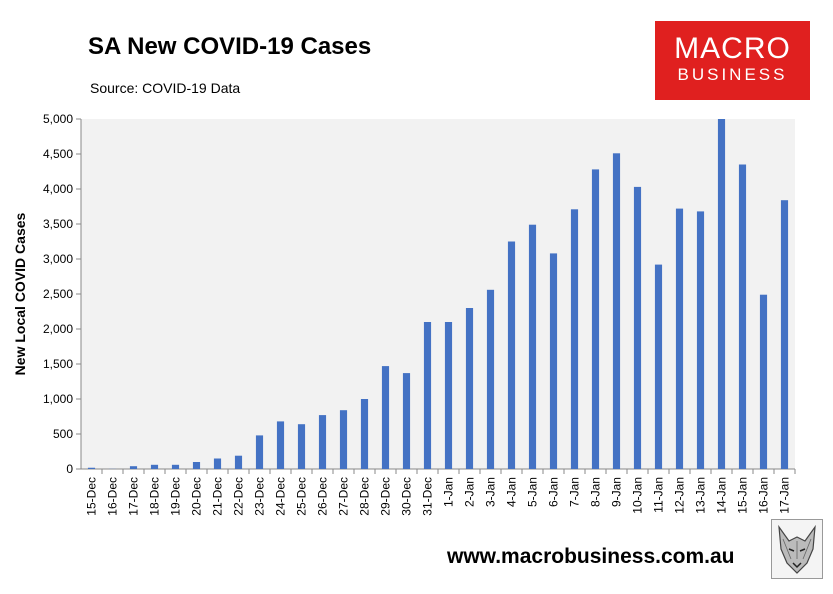 Image resolution: width=833 pixels, height=594 pixels. I want to click on x-tick-label: 26-Dec, so click(323, 496).